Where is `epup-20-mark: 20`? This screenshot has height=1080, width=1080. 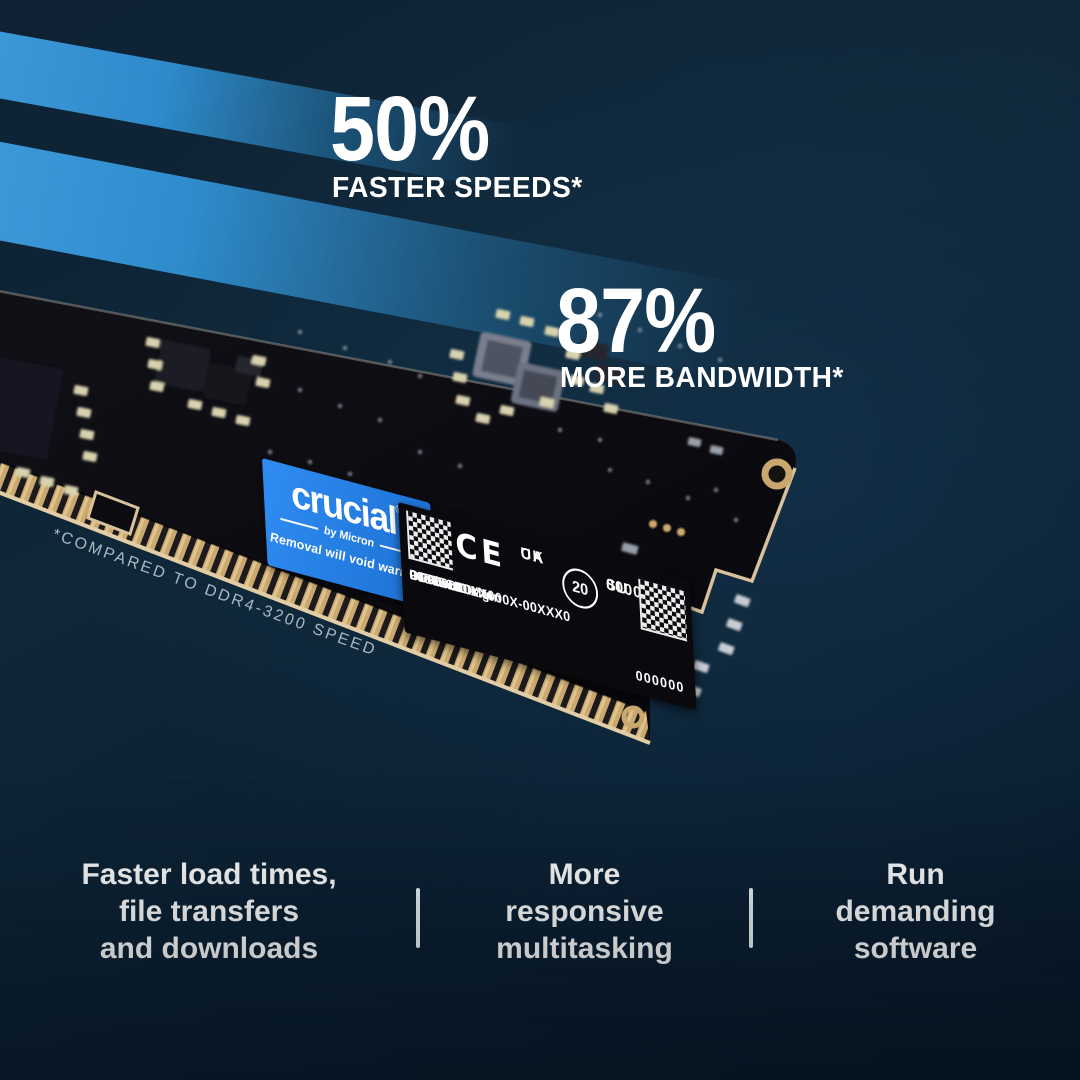
epup-20-mark: 20 is located at coordinates (580, 588).